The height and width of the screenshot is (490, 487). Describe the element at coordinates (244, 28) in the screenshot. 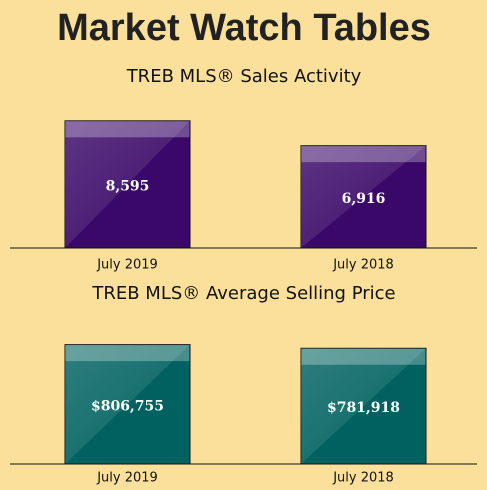

I see `page-title: Market Watch Tables` at that location.